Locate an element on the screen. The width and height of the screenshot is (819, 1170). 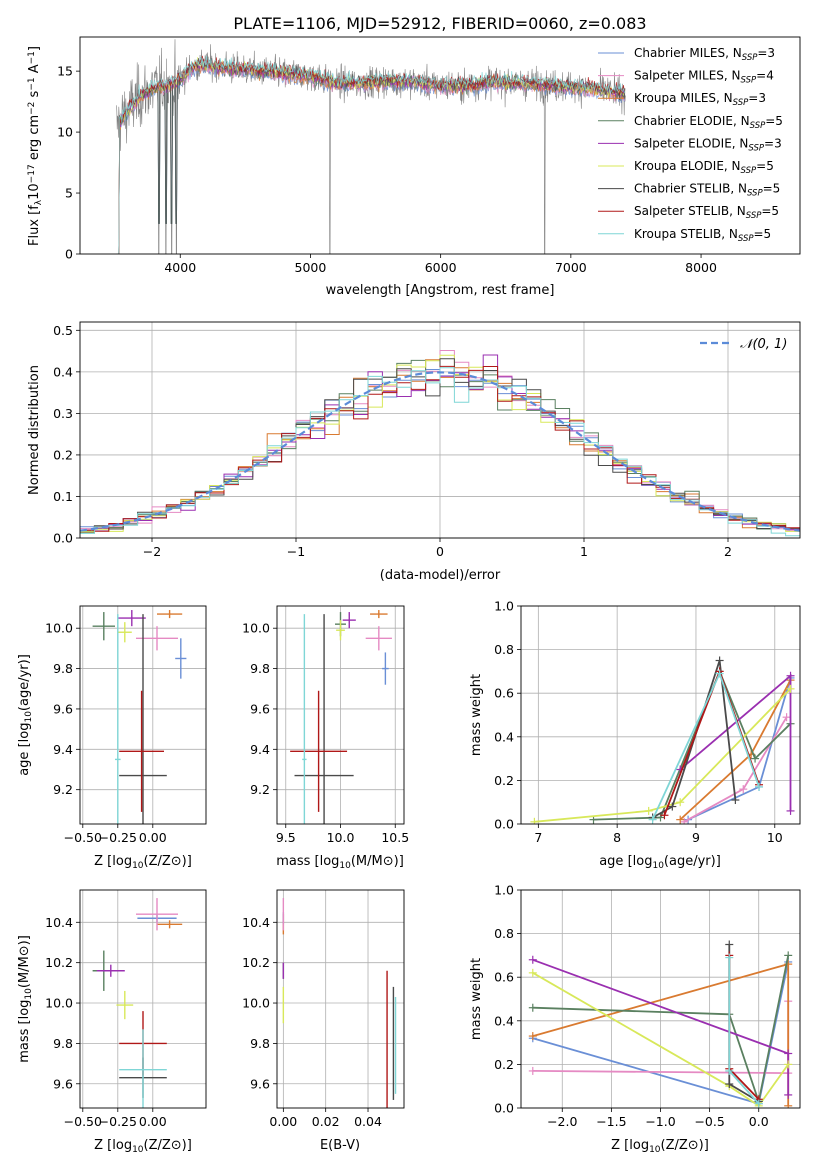
y-axis-label: Normed distribution is located at coordinates (34, 430).